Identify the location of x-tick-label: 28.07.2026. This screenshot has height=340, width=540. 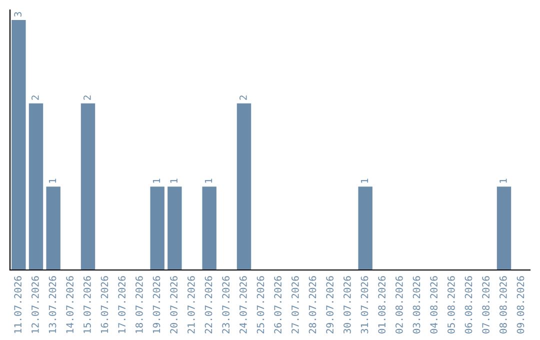
(312, 305).